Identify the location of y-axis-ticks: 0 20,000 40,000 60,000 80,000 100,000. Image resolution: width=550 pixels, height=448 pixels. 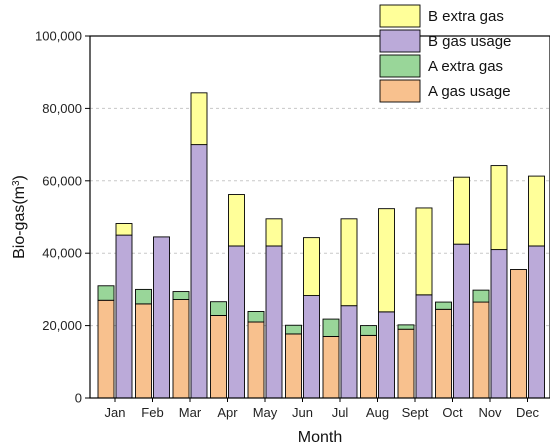
(62, 217).